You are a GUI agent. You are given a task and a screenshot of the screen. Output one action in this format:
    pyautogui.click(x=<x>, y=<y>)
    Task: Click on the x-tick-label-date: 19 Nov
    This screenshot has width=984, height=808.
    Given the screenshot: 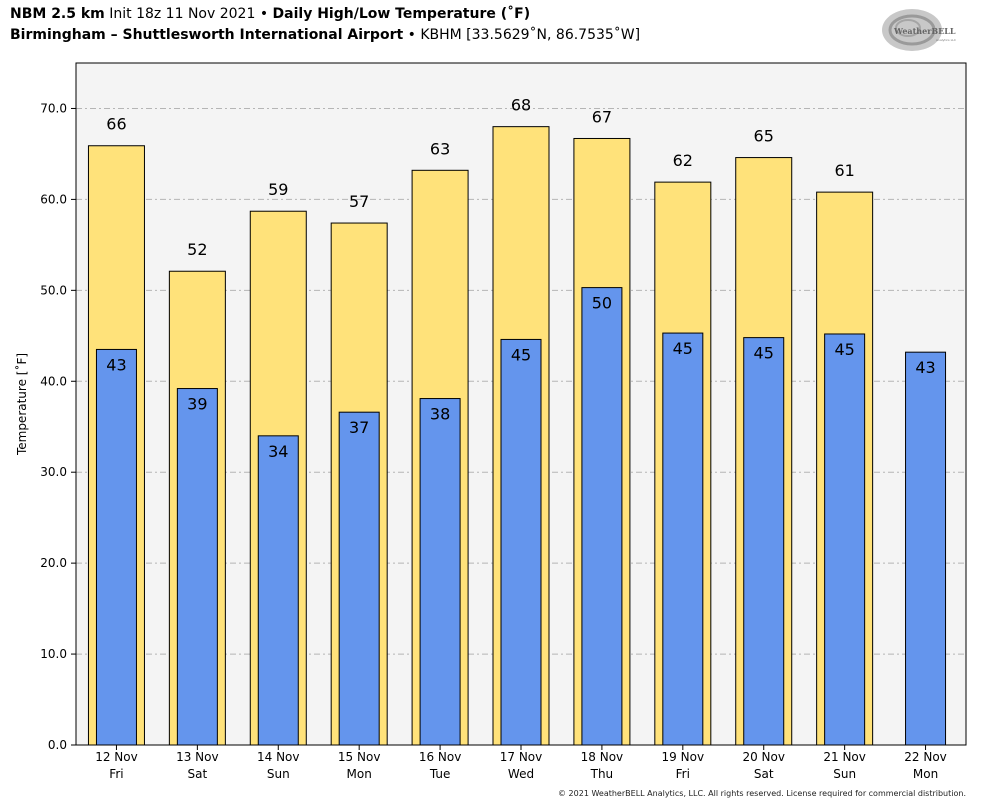 What is the action you would take?
    pyautogui.click(x=683, y=757)
    